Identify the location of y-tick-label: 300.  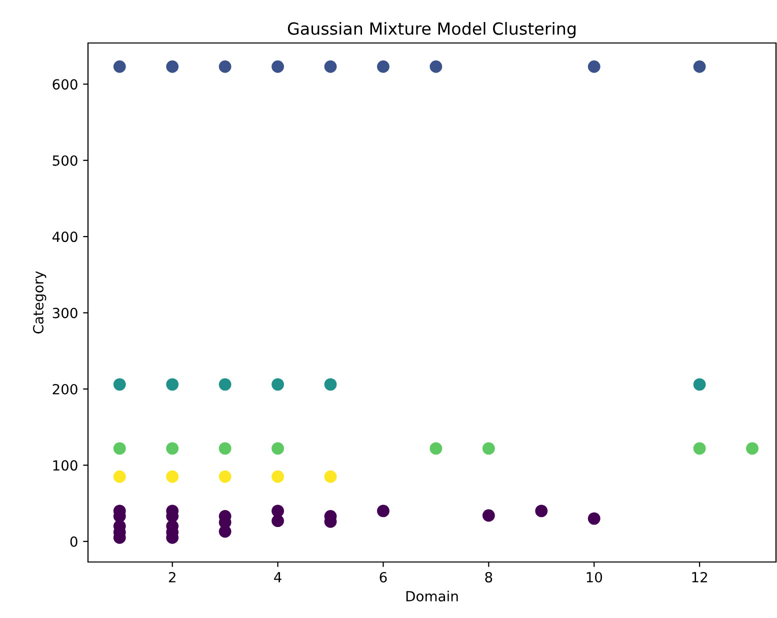
(65, 313).